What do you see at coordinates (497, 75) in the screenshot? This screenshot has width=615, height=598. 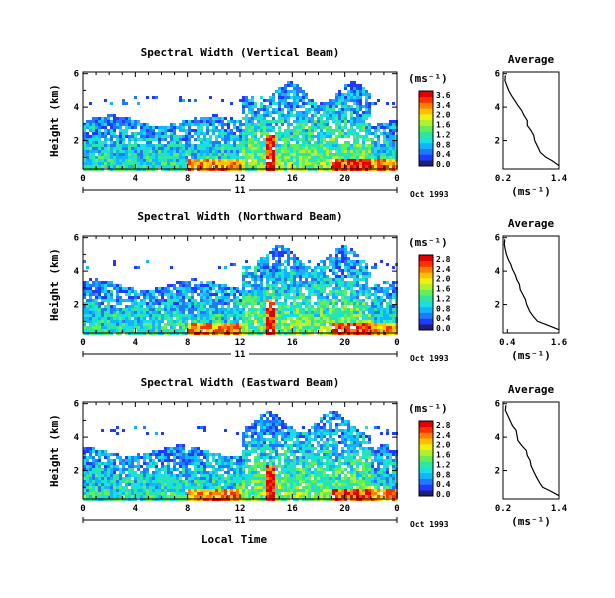 I see `average-y-tick-label: 6` at bounding box center [497, 75].